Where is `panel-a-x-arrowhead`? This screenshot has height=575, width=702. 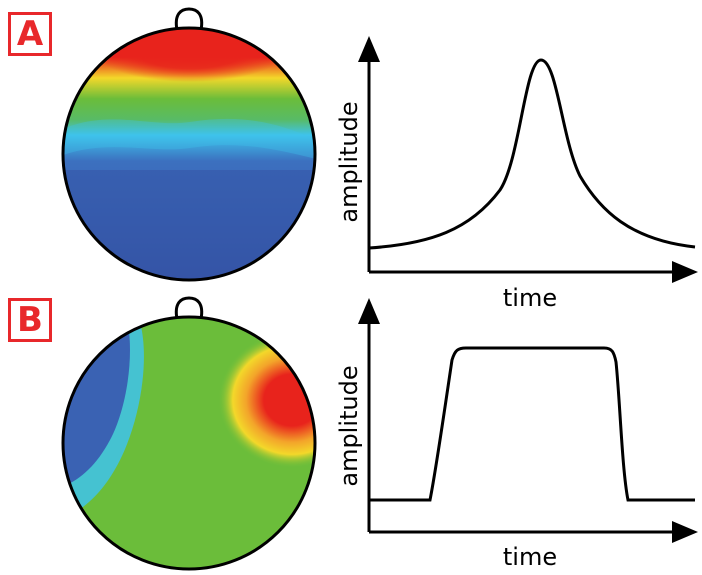
panel-a-x-arrowhead is located at coordinates (685, 272).